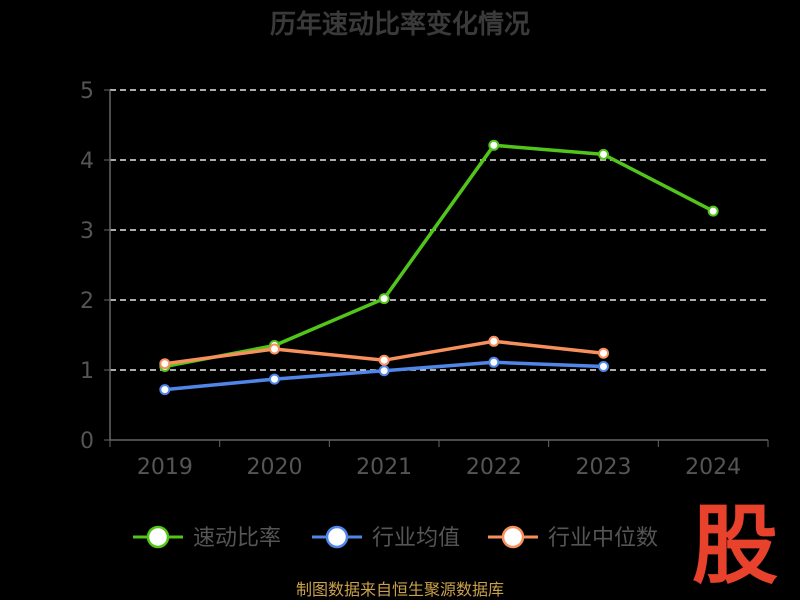 This screenshot has width=800, height=600. Describe the element at coordinates (416, 538) in the screenshot. I see `legend-label: 行业均值` at that location.